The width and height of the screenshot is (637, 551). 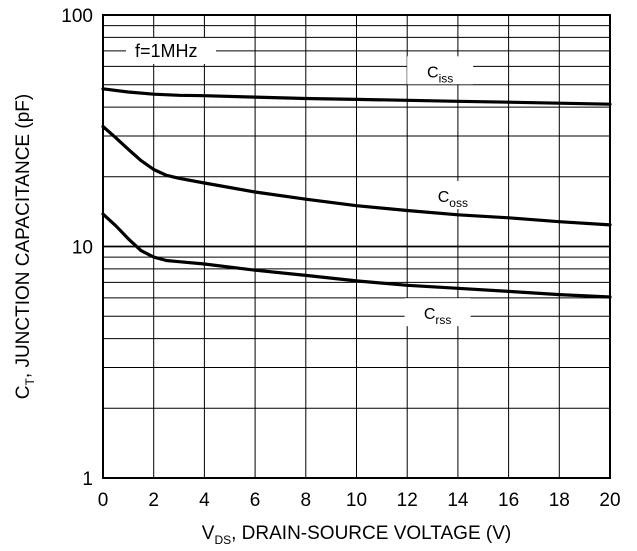 What do you see at coordinates (458, 500) in the screenshot?
I see `x-tick-label: 14` at bounding box center [458, 500].